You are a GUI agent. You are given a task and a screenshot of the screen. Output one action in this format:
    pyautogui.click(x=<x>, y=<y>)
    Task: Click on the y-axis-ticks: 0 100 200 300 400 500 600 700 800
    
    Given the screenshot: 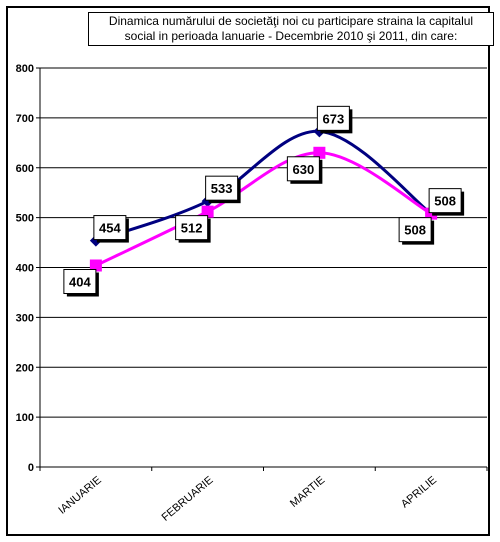 What is the action you would take?
    pyautogui.click(x=28, y=268)
    